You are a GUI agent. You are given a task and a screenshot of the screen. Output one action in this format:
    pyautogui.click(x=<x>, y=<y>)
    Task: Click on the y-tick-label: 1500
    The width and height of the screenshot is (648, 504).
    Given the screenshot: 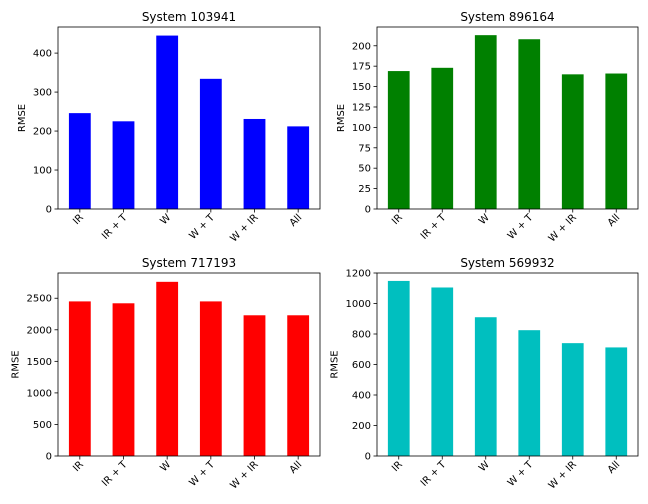 What is the action you would take?
    pyautogui.click(x=39, y=362)
    